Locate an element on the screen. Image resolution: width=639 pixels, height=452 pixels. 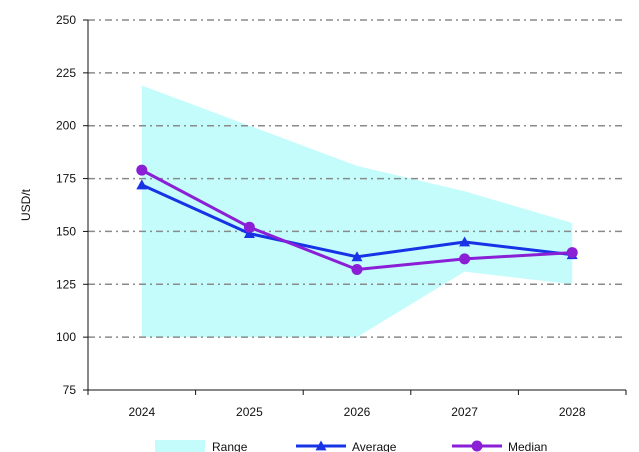
y-tick-label: 100 is located at coordinates (66, 337).